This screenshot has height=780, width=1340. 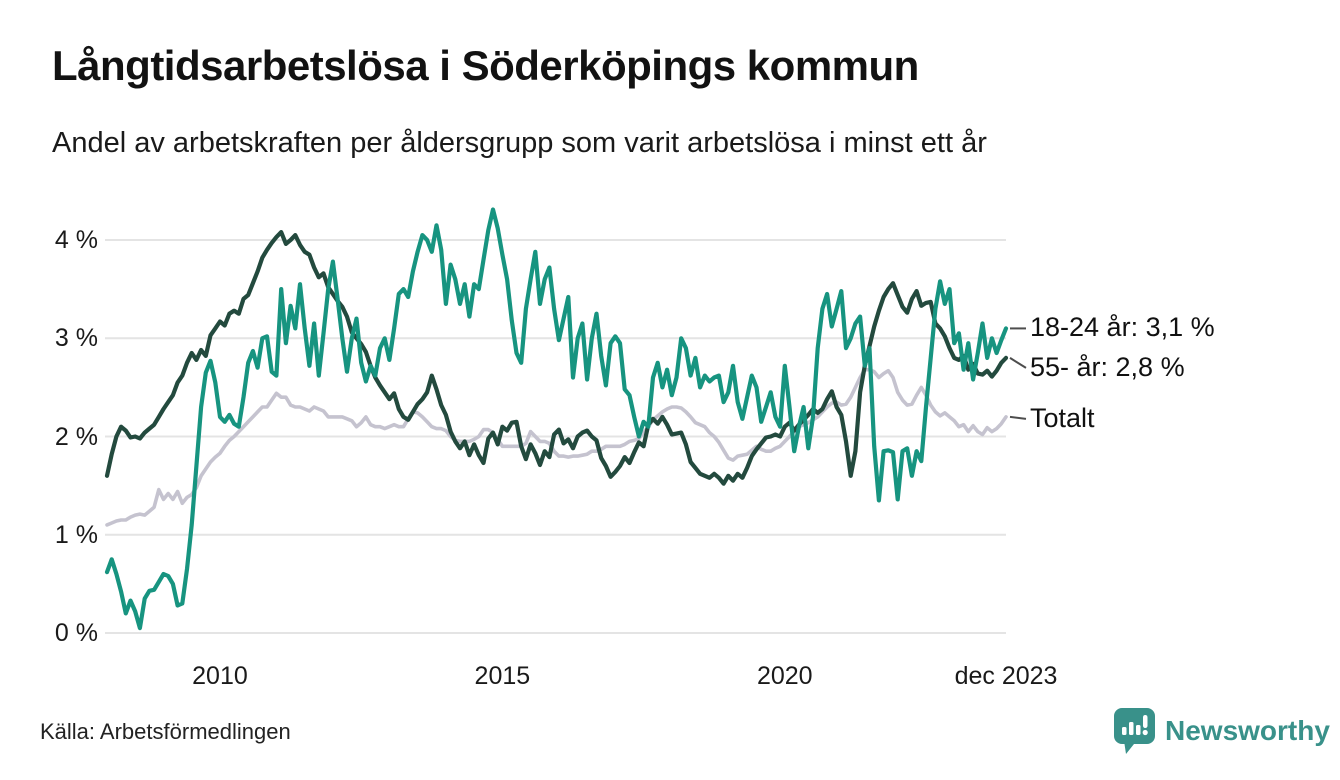 What do you see at coordinates (76, 240) in the screenshot?
I see `y-axis-label: 4 %` at bounding box center [76, 240].